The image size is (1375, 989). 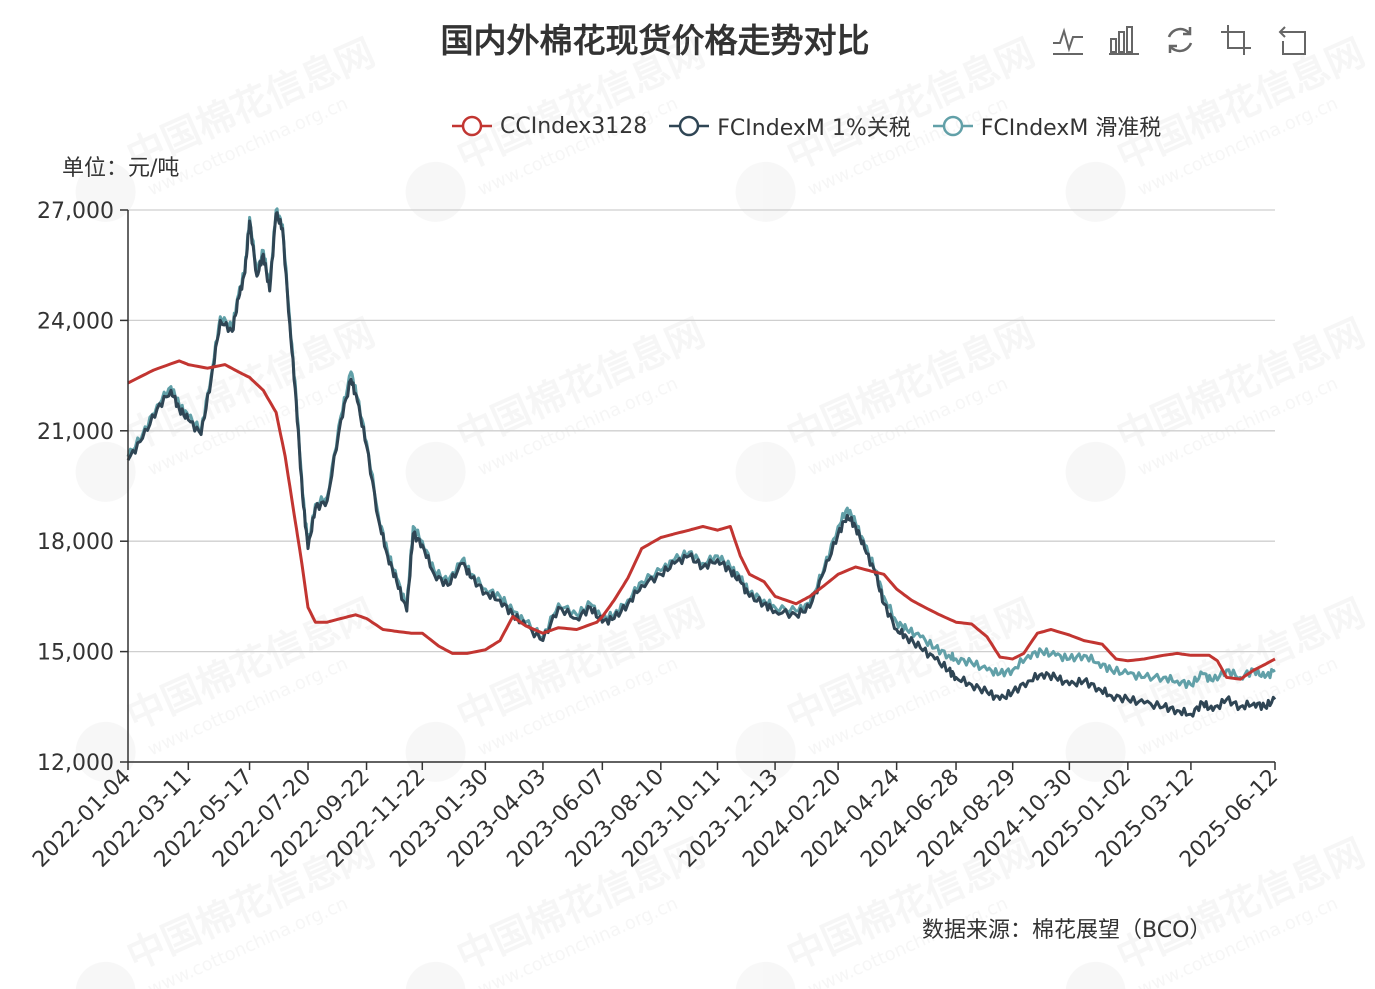 I want to click on legend-label-fcindex-1pct: FCIndexM 1%关税, so click(x=814, y=128).